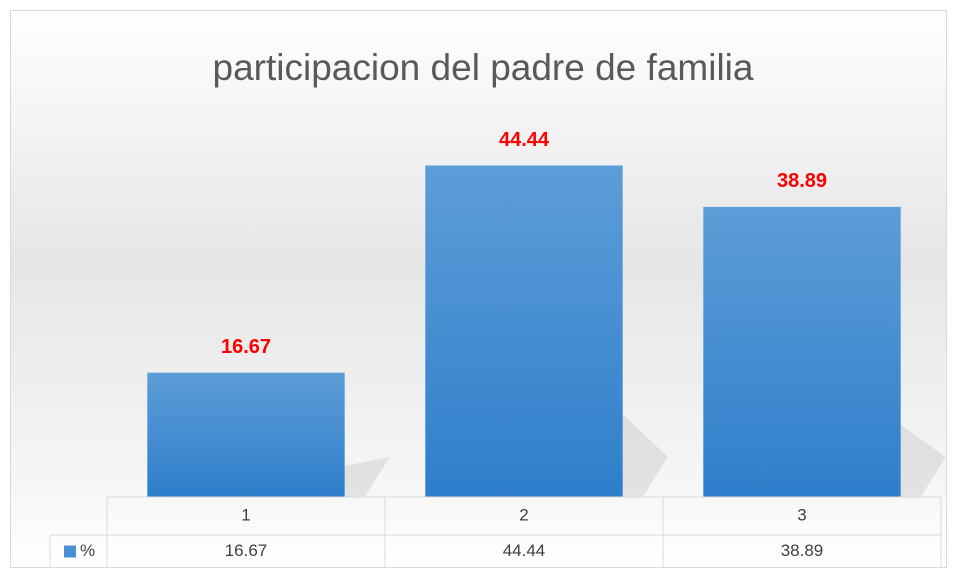 The height and width of the screenshot is (583, 957). What do you see at coordinates (523, 514) in the screenshot?
I see `x-tick-label: 2` at bounding box center [523, 514].